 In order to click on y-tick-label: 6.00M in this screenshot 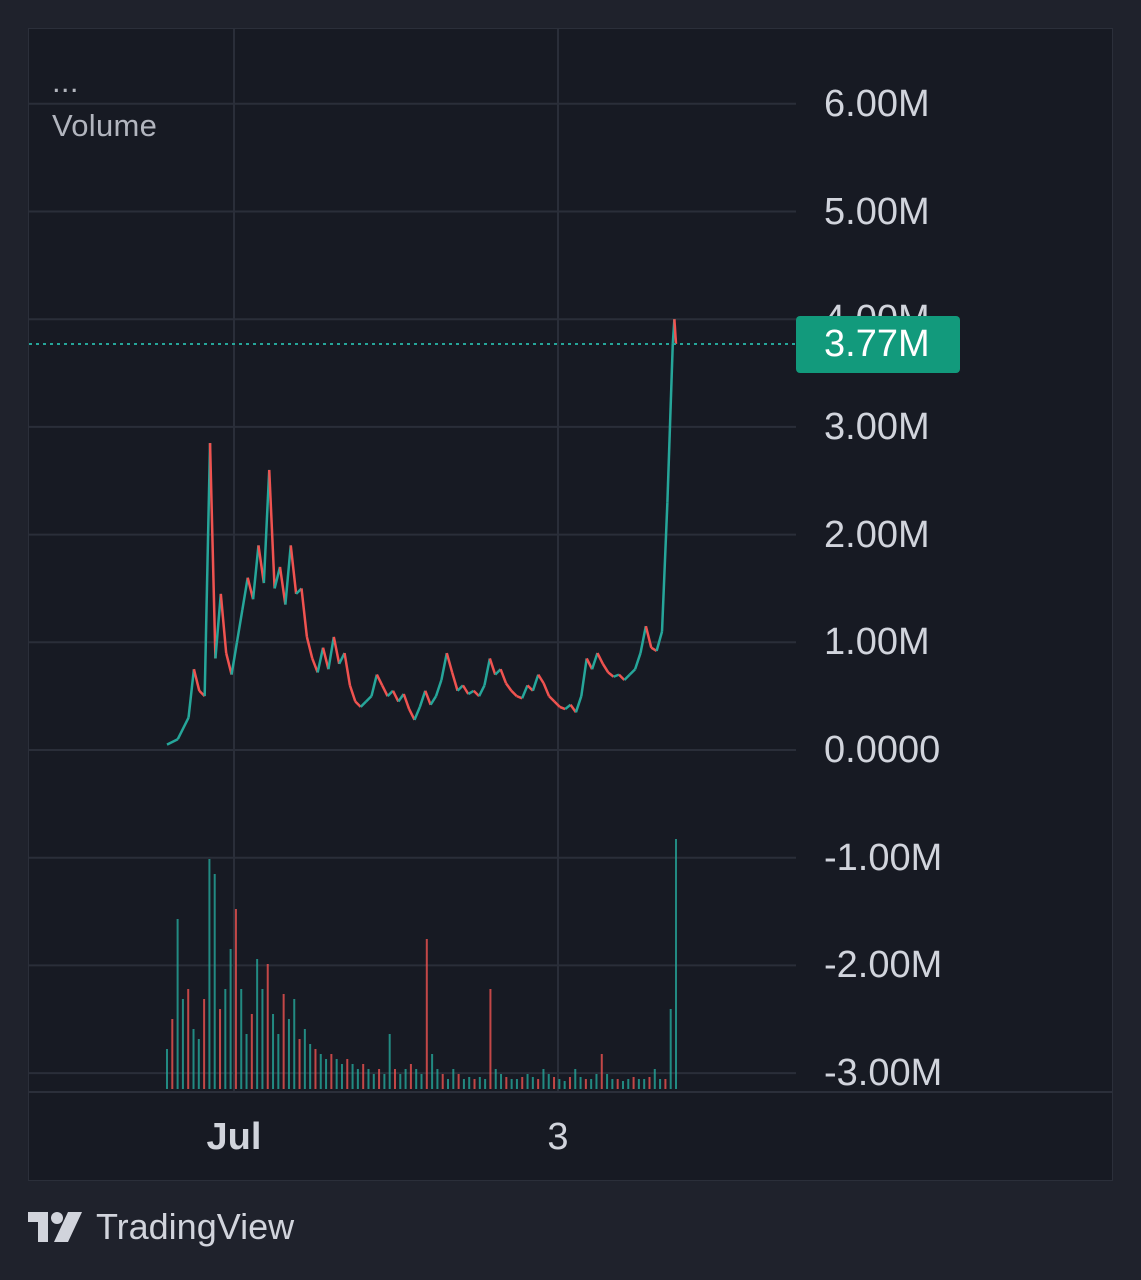, I will do `click(877, 103)`.